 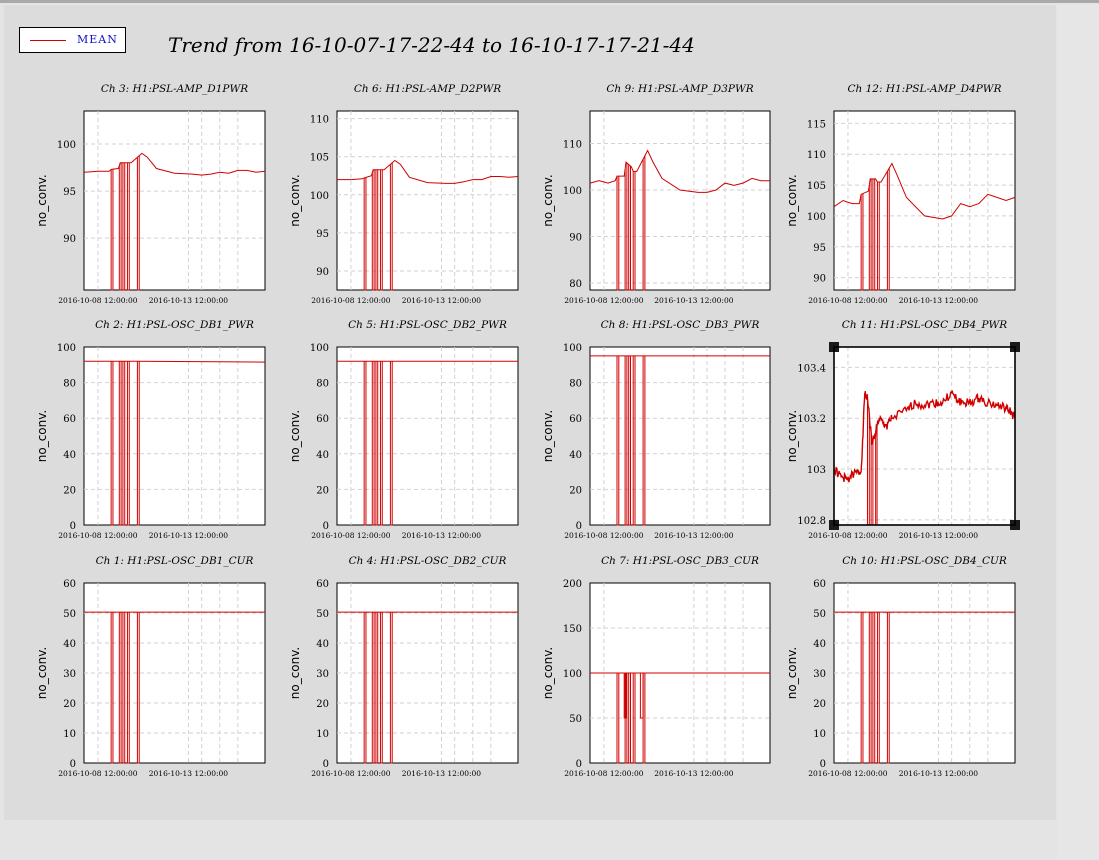 I want to click on y-tick-label: 95, so click(x=322, y=234).